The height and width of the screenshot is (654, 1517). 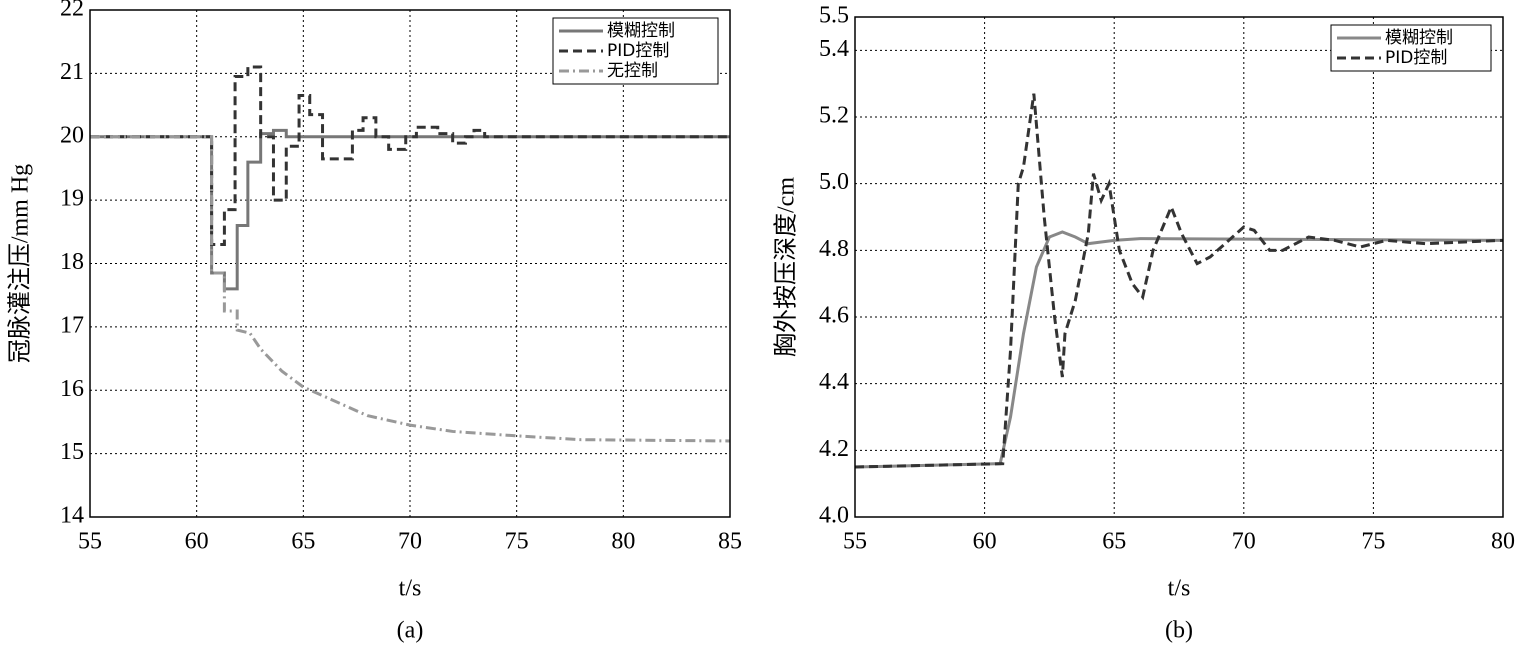 I want to click on legend-box, so click(x=1411, y=48).